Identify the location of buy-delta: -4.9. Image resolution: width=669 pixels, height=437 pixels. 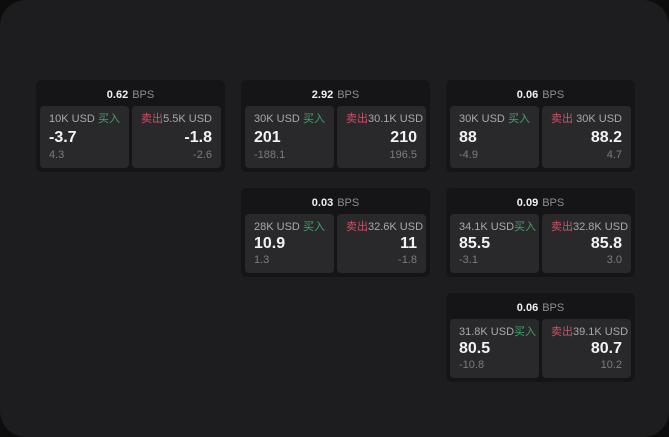
(468, 155).